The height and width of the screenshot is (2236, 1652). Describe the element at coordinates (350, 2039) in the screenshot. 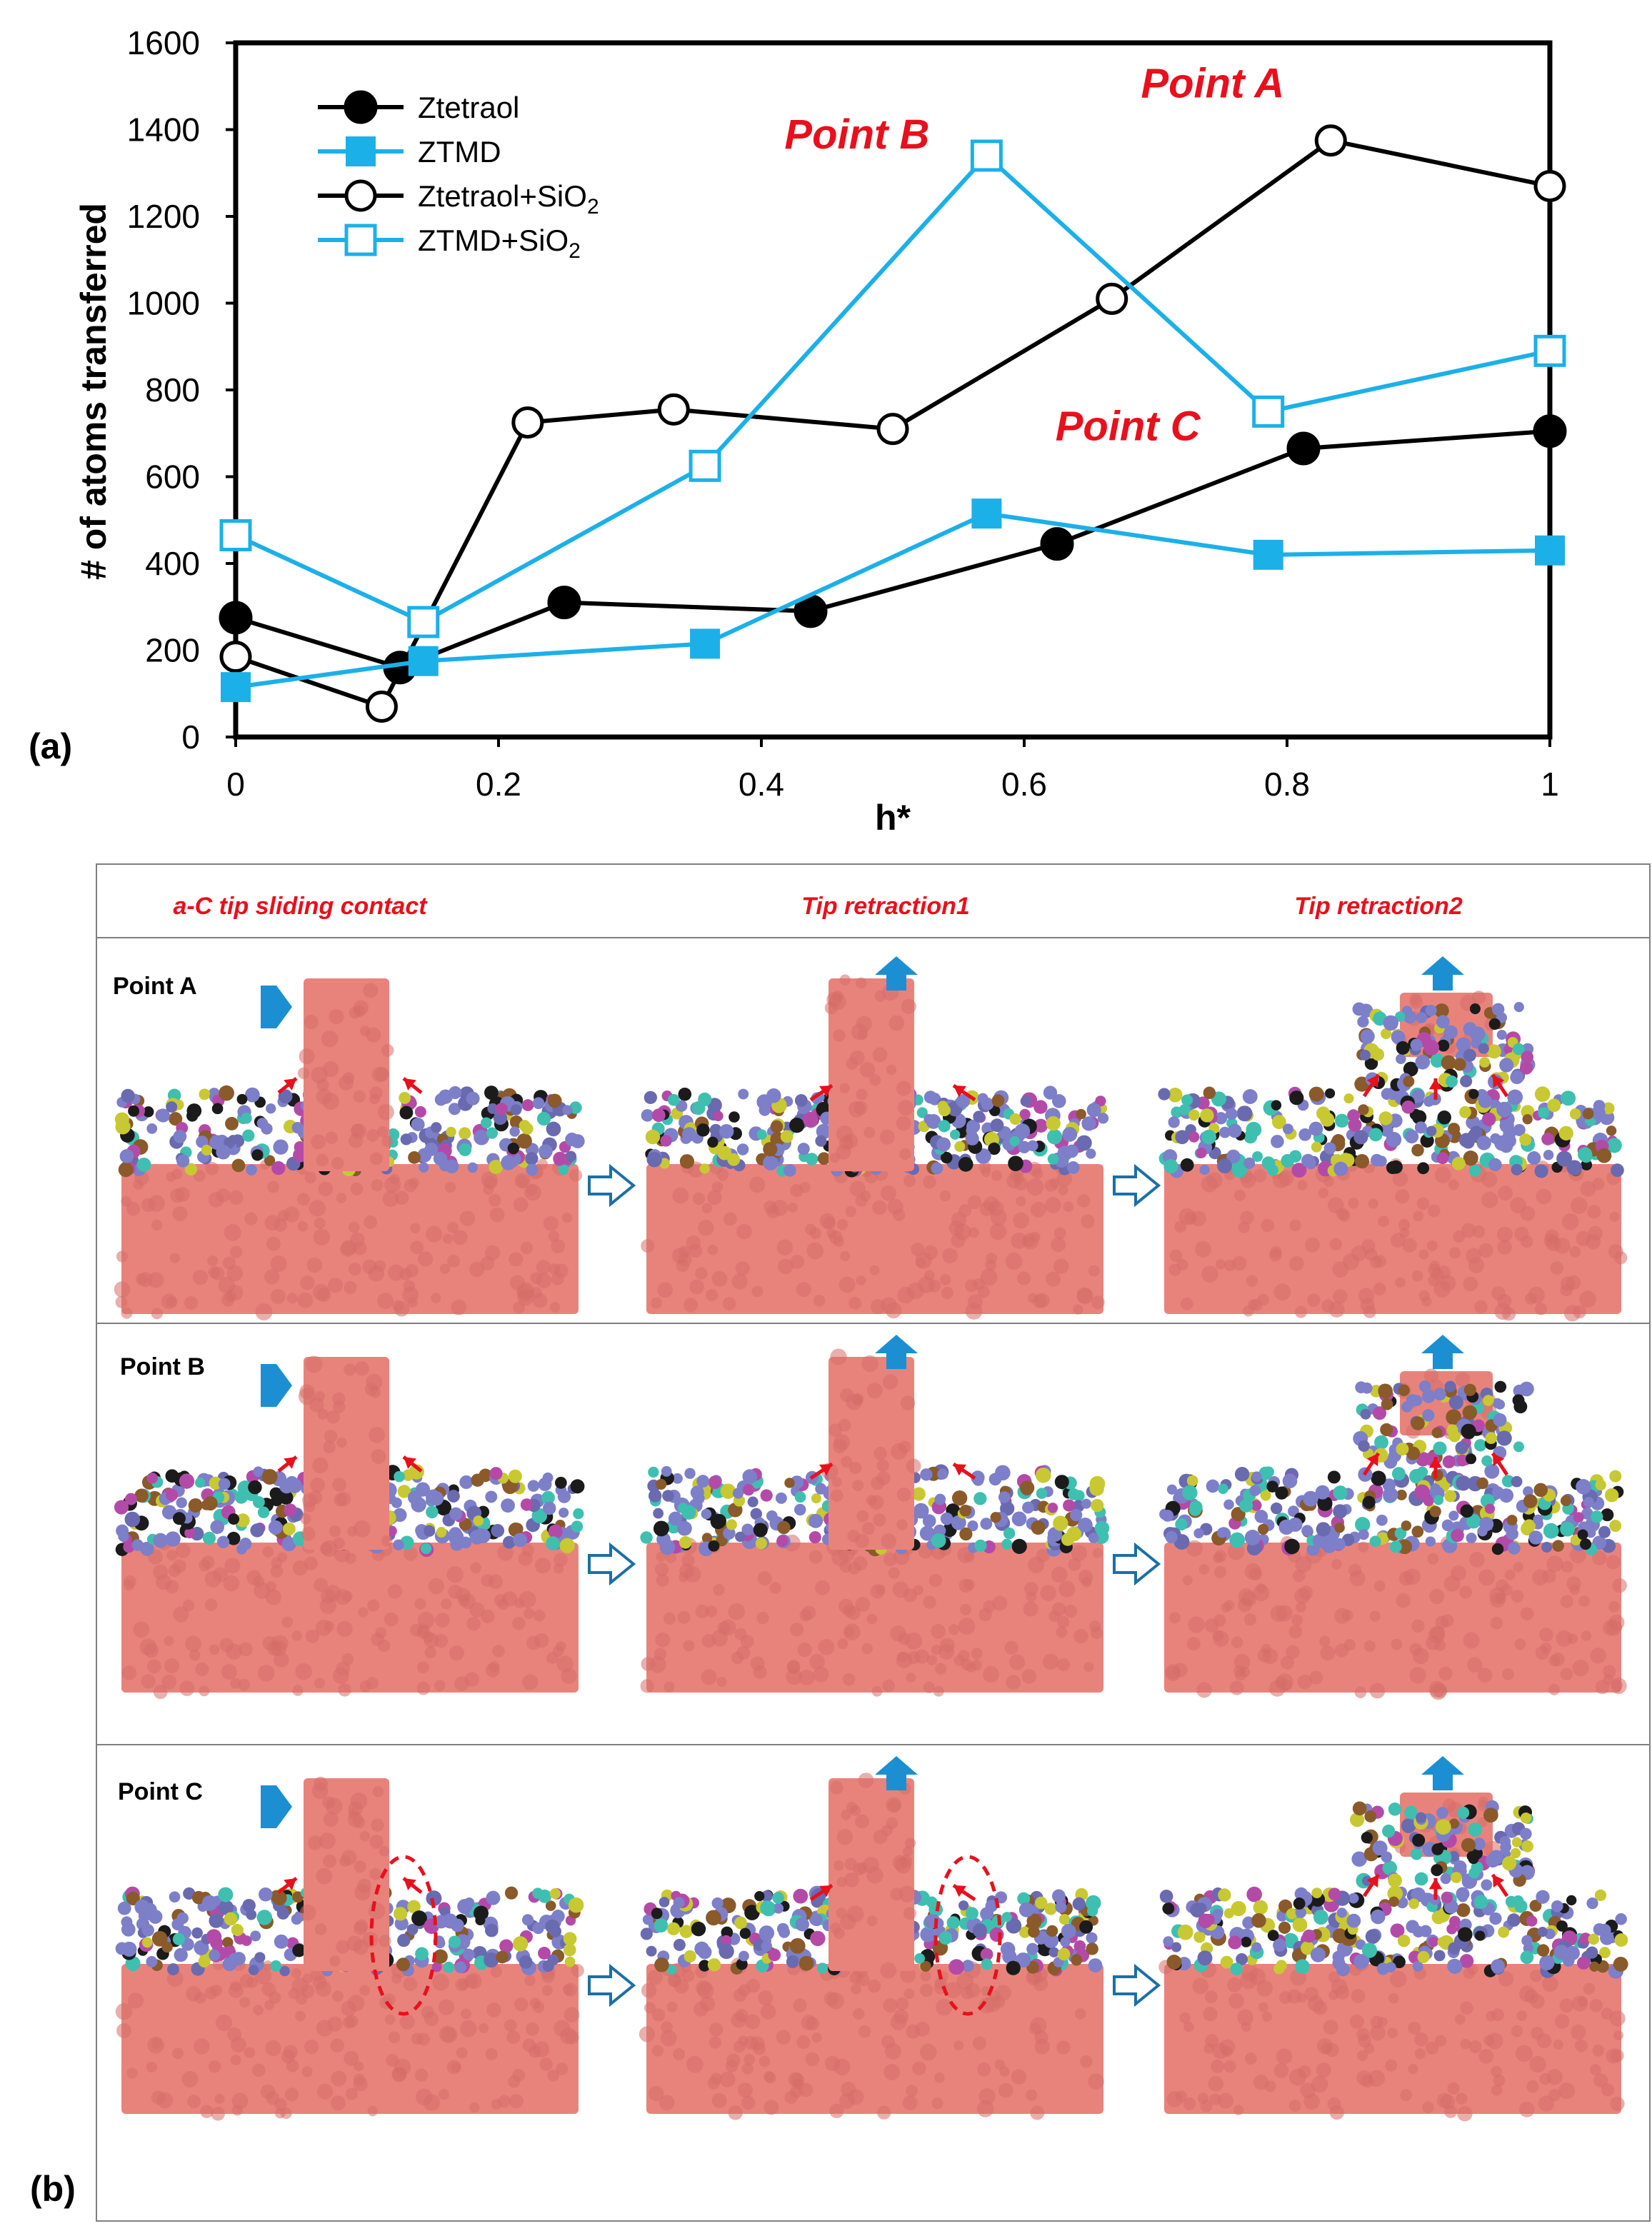

I see `substrate` at that location.